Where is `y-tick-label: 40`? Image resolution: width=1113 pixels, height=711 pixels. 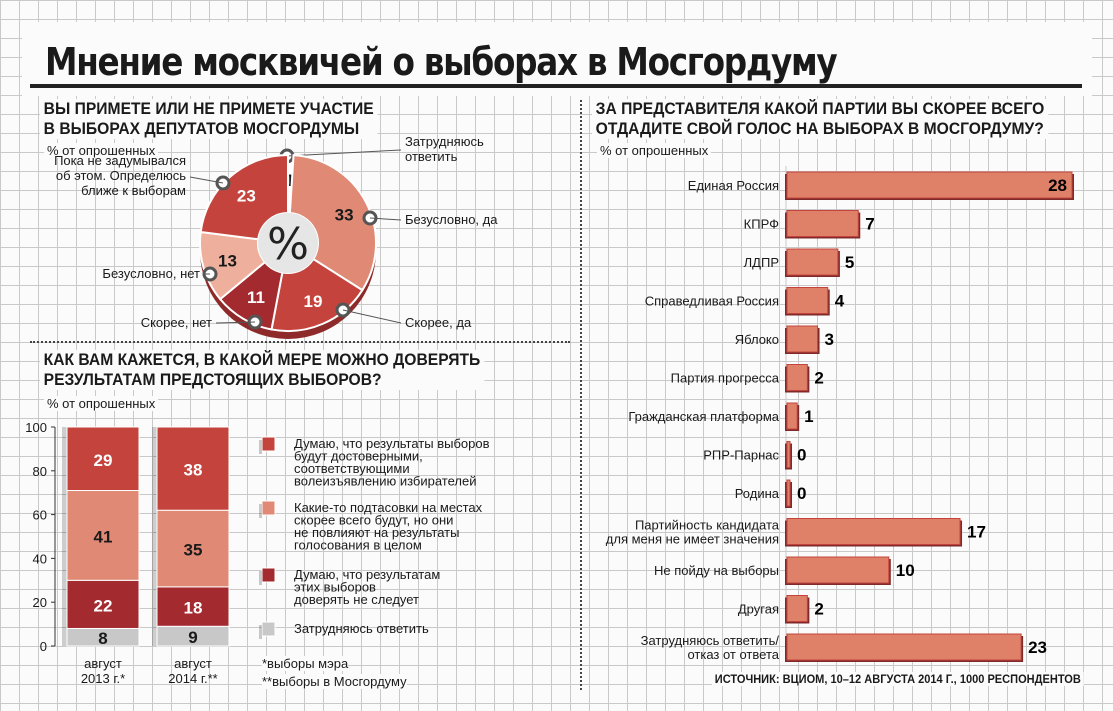
y-tick-label: 40 is located at coordinates (40, 558).